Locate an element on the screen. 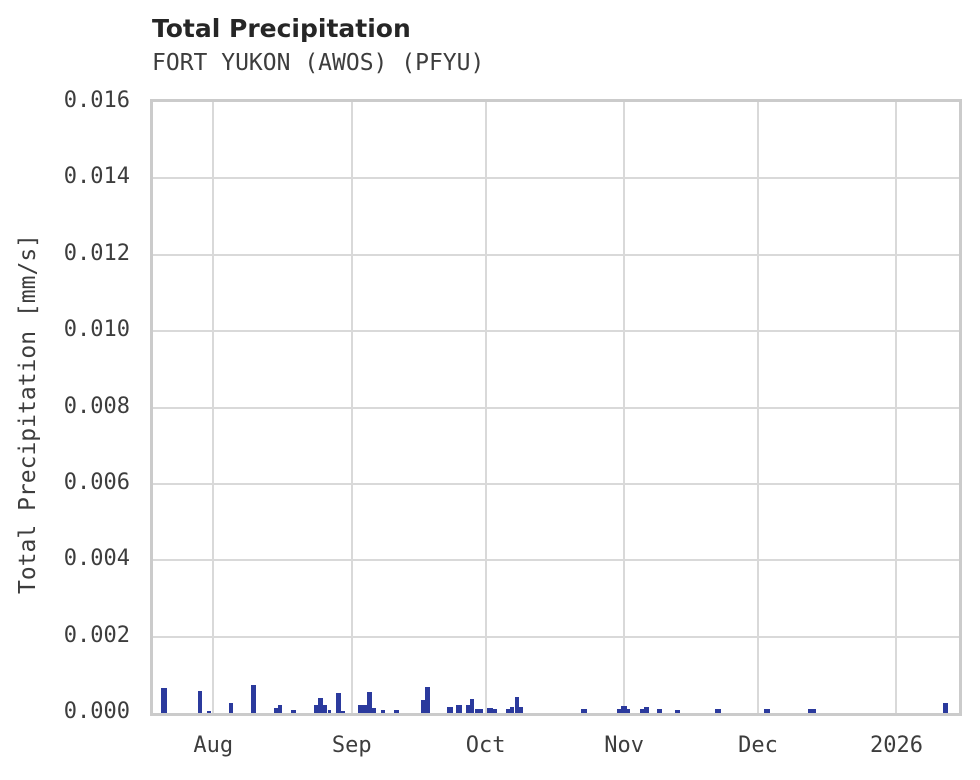 This screenshot has height=780, width=980. chart-subtitle: FORT YUKON (AWOS) (PFYU) is located at coordinates (318, 63).